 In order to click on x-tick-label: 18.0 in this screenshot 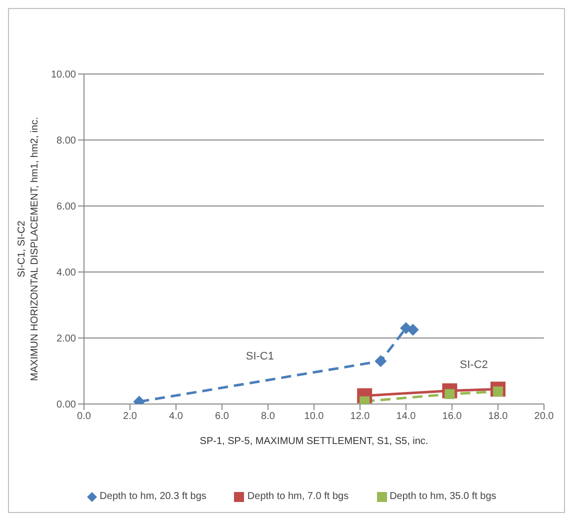, I will do `click(498, 416)`.